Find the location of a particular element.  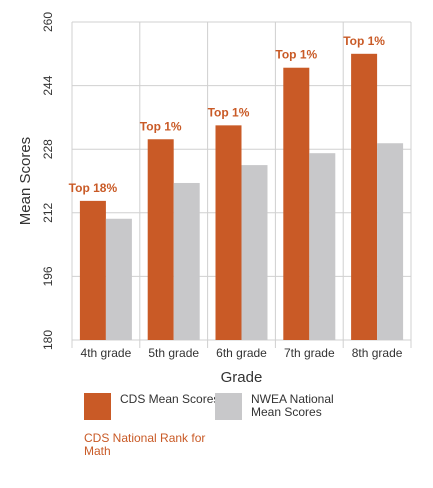

y-tick-label: 180 is located at coordinates (48, 340).